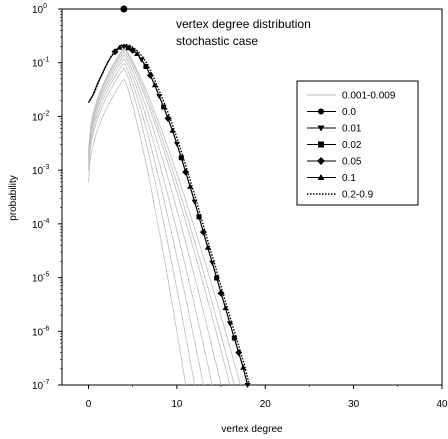 This screenshot has width=448, height=439. I want to click on legend-label: 0.2-0.9, so click(358, 195).